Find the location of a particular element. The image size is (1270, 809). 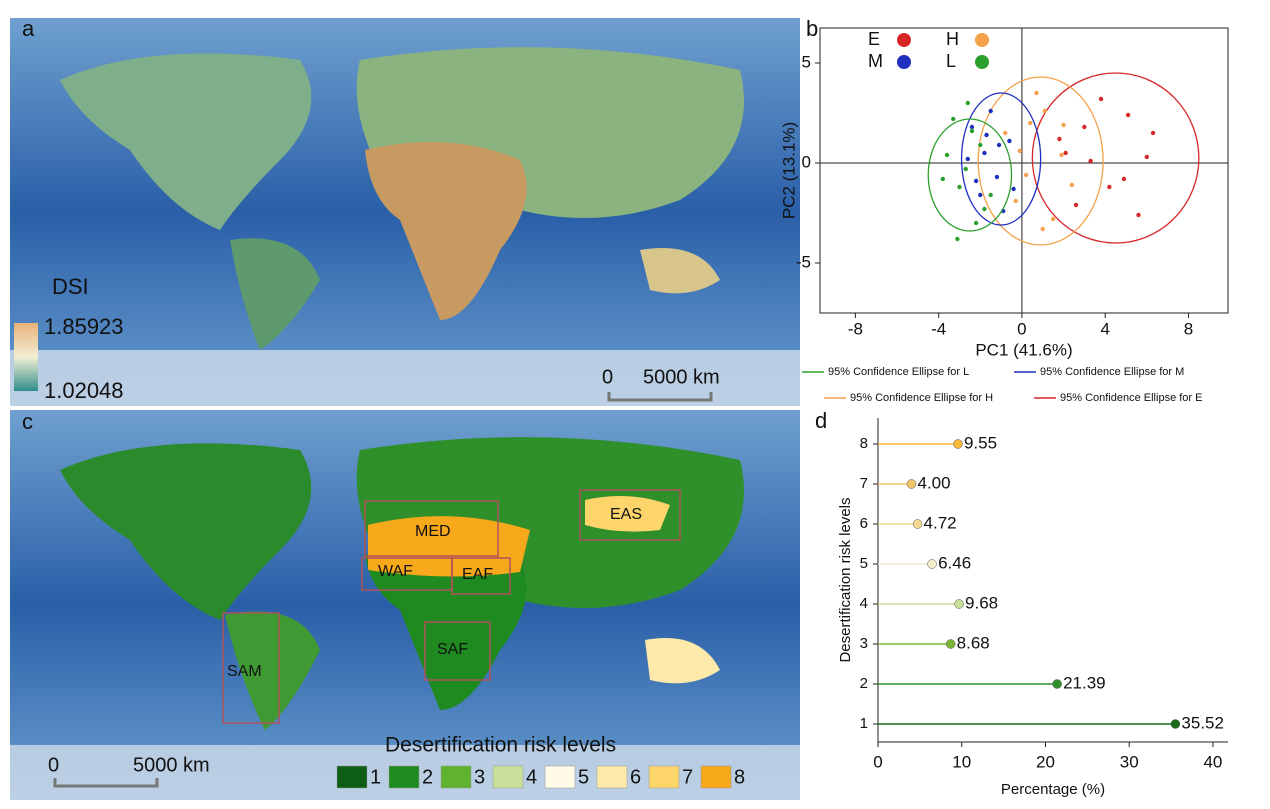

legend-label: 95% Confidence Ellipse for E is located at coordinates (1131, 398).